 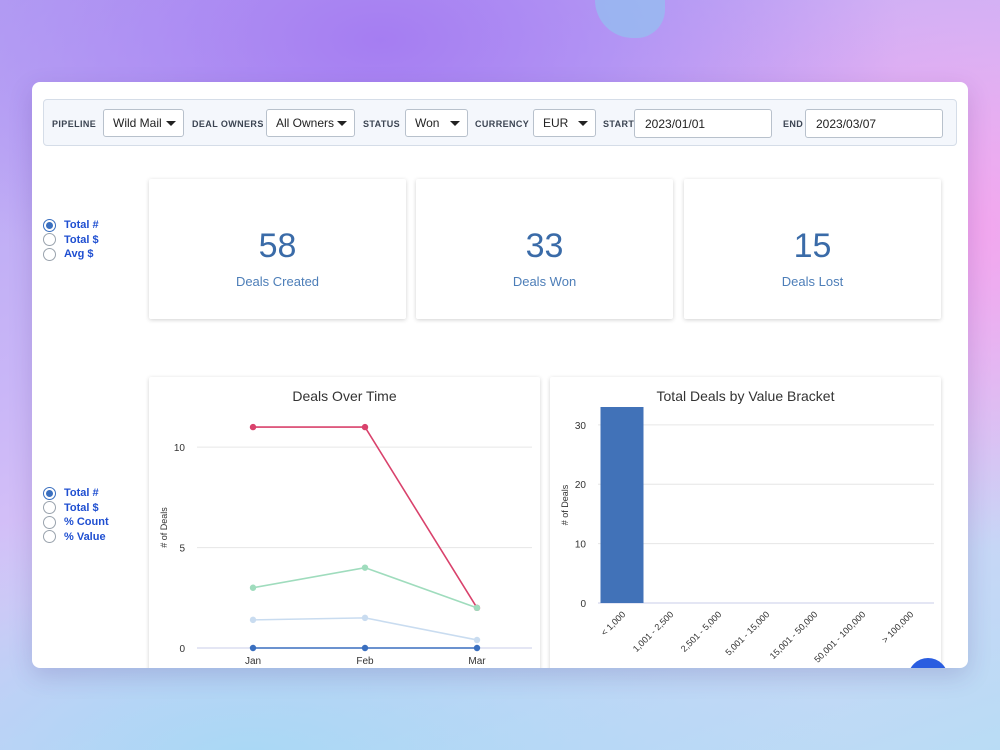 What do you see at coordinates (81, 225) in the screenshot?
I see `stat-metric-option-label: Total #` at bounding box center [81, 225].